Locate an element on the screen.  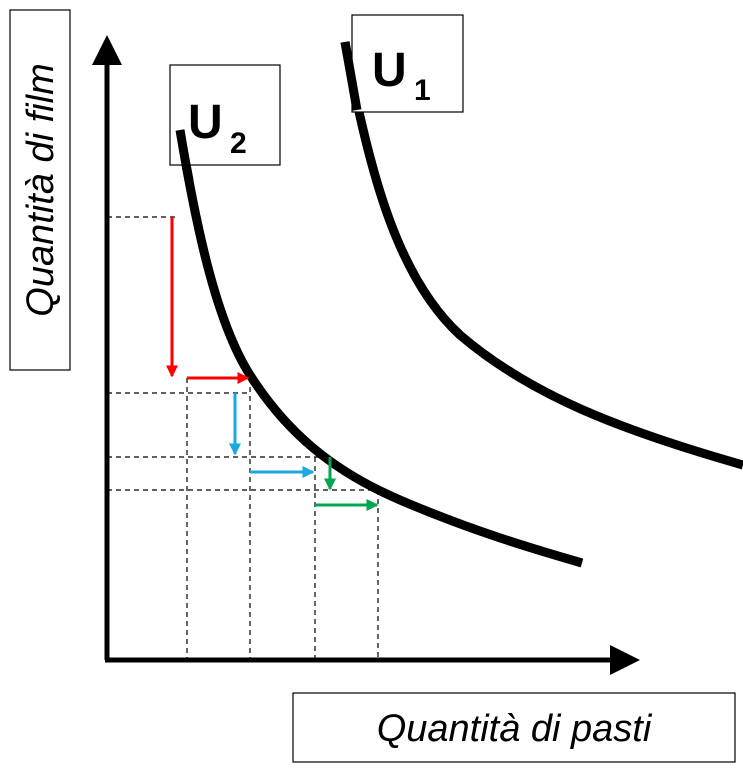
y-label-box is located at coordinates (40, 190).